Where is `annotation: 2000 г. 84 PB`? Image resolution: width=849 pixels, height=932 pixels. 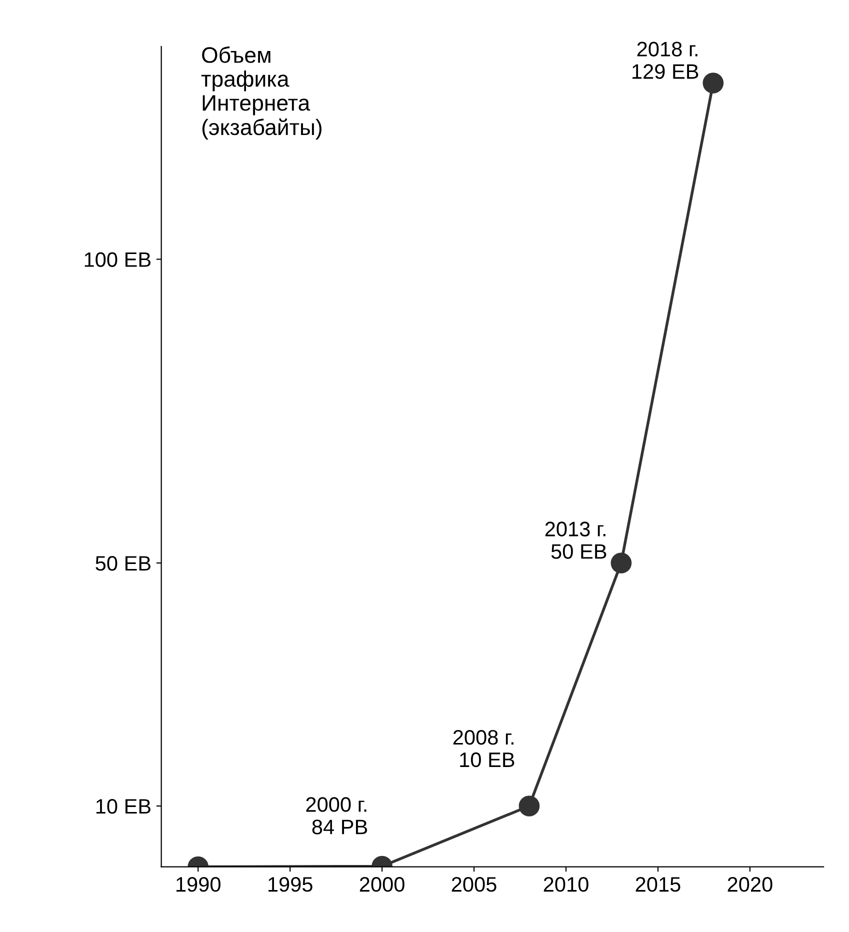
annotation: 2000 г. 84 PB is located at coordinates (337, 815).